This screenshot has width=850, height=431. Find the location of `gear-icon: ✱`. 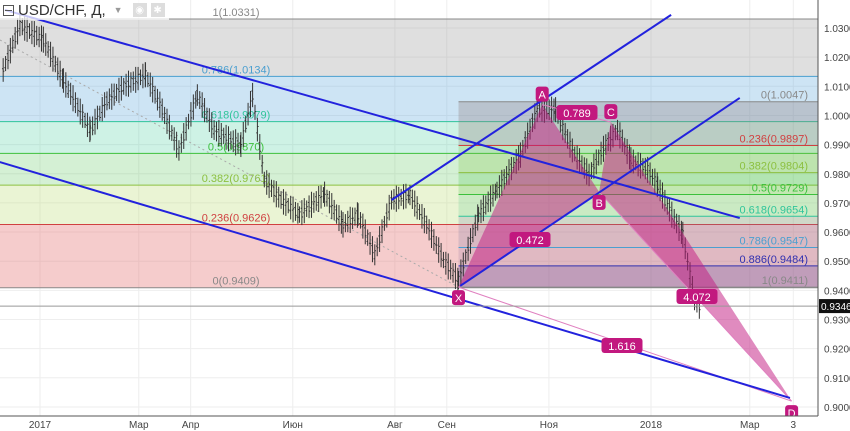

gear-icon: ✱ is located at coordinates (157, 10).